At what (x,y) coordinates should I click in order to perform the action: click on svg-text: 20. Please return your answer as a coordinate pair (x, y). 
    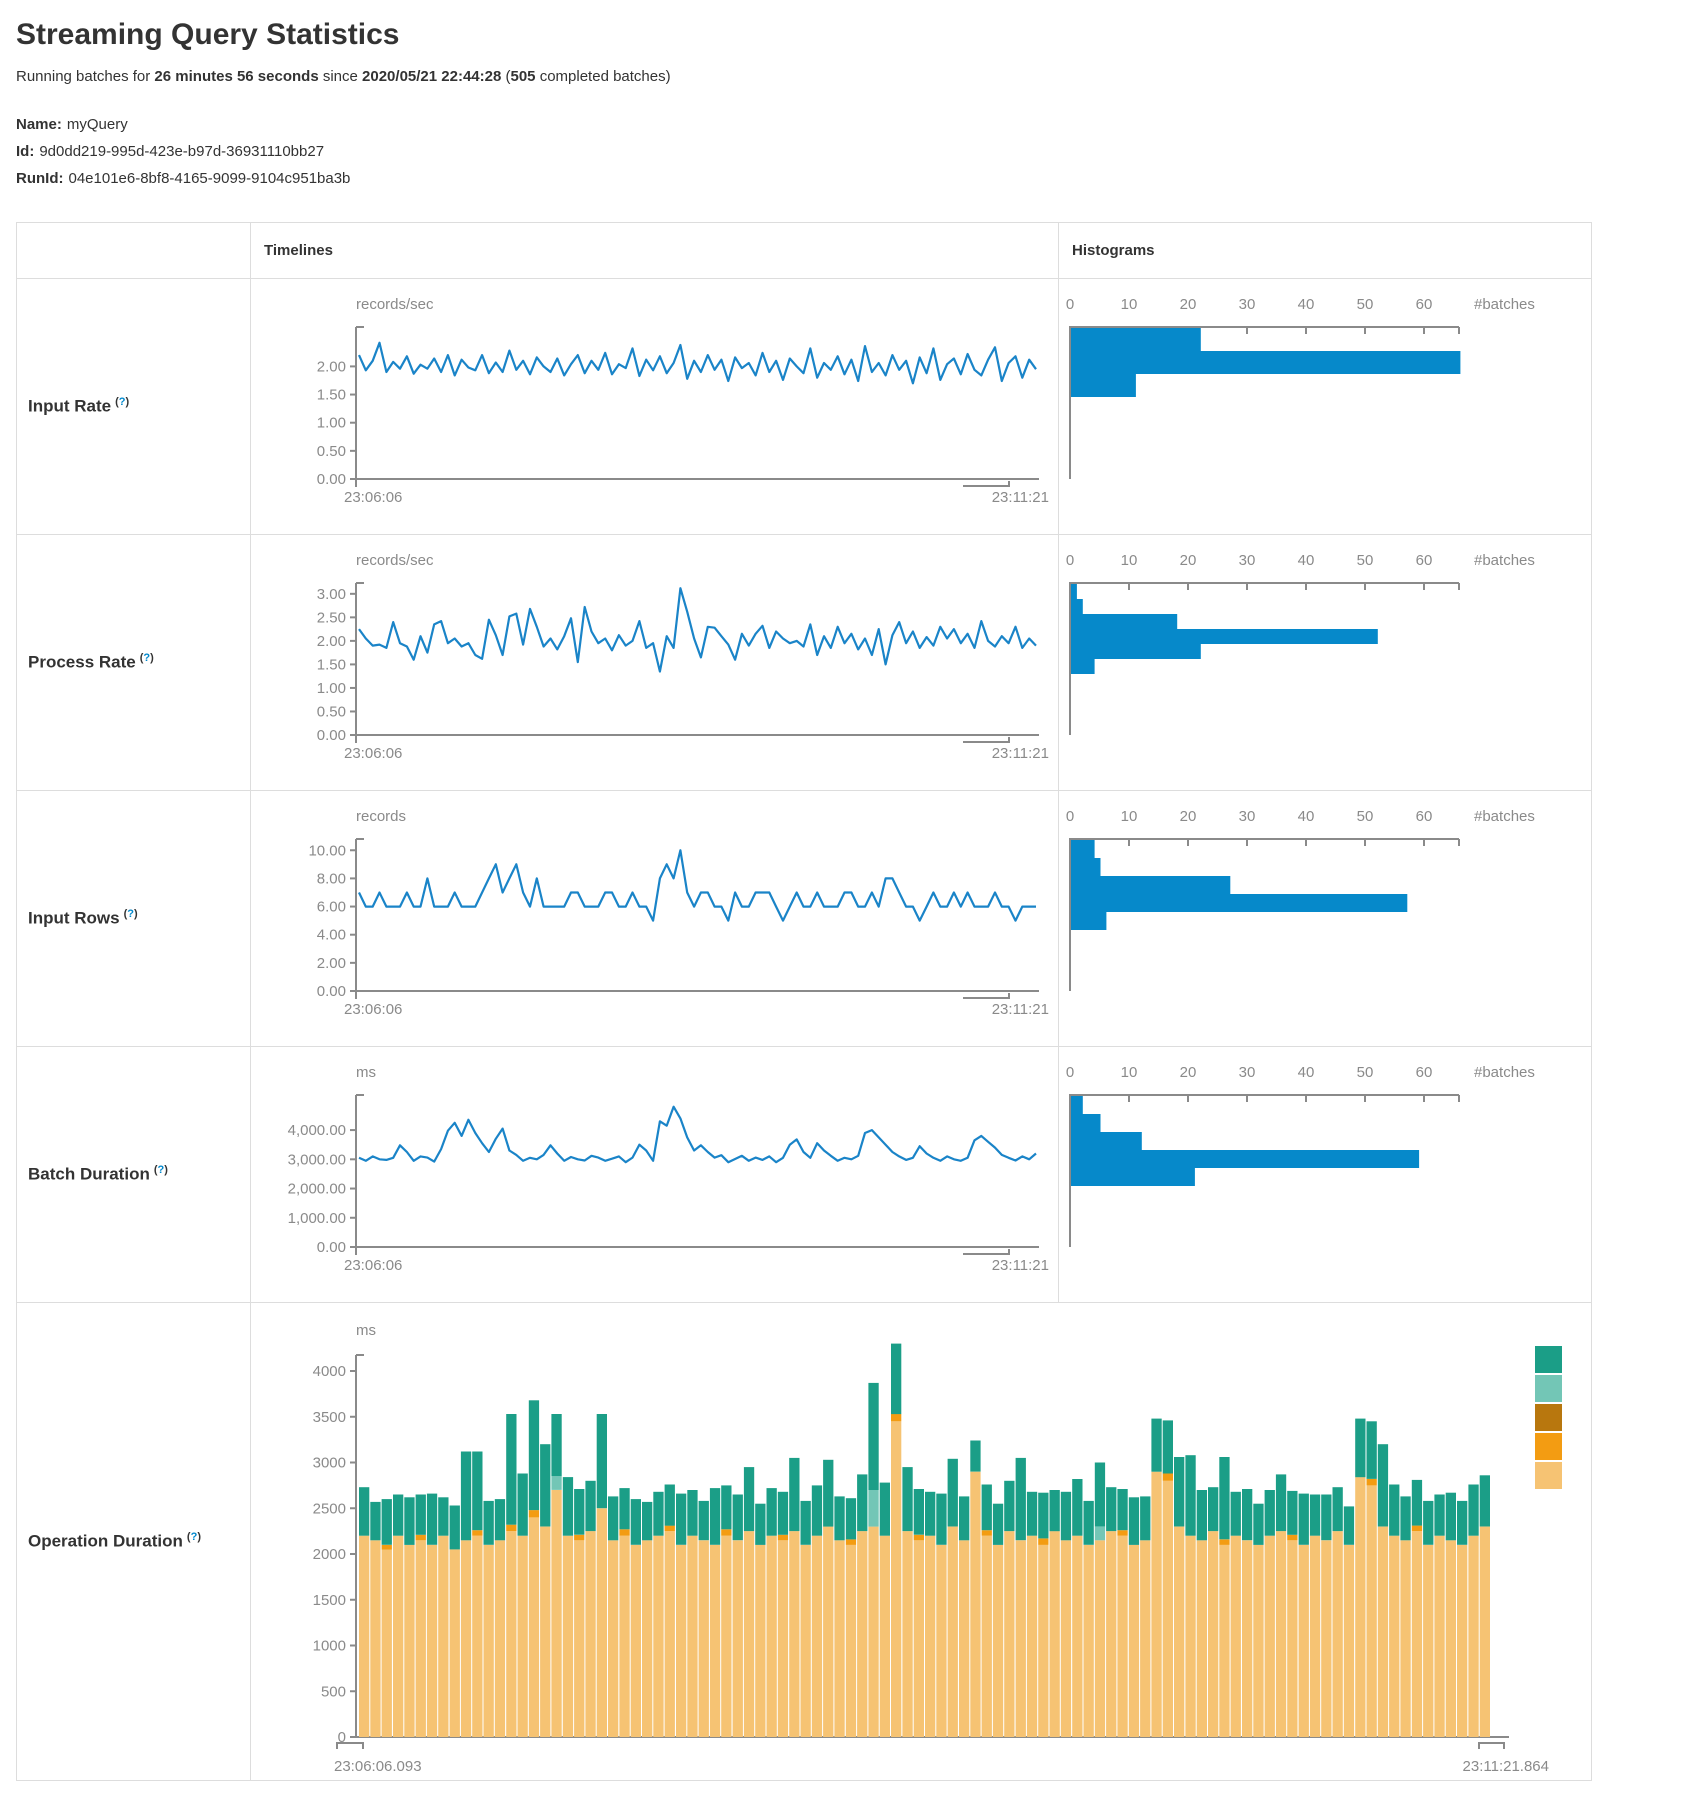
    Looking at the image, I should click on (1188, 816).